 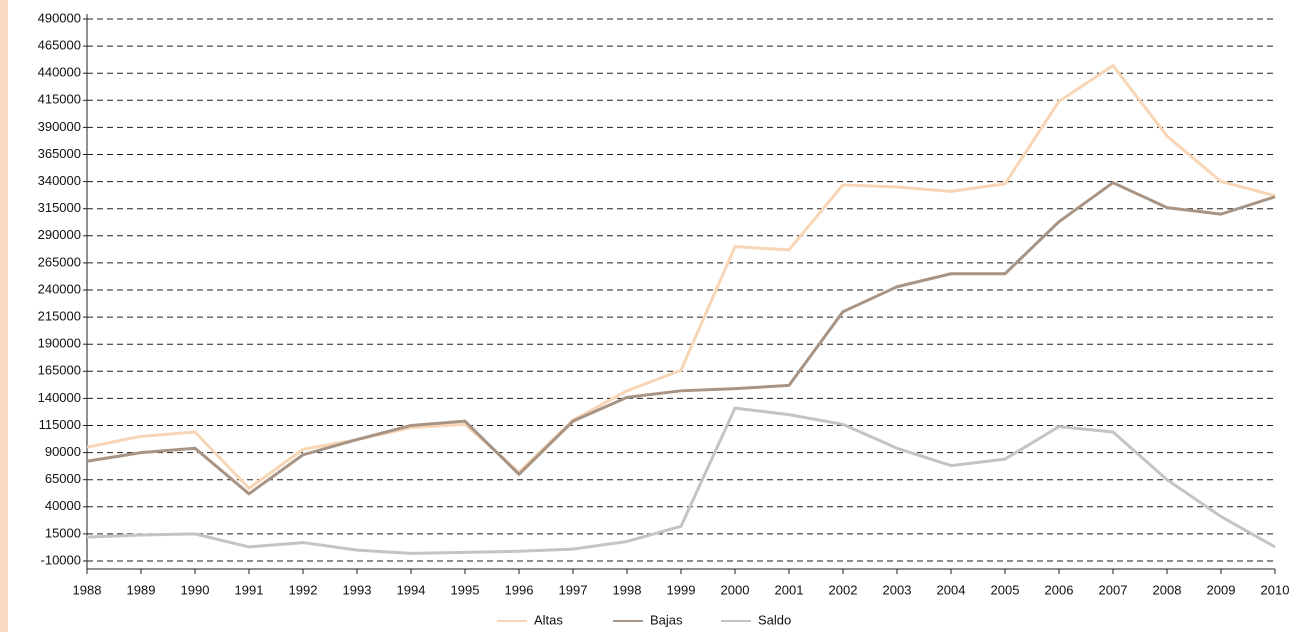 What do you see at coordinates (1059, 589) in the screenshot?
I see `x-tick-label: 2006` at bounding box center [1059, 589].